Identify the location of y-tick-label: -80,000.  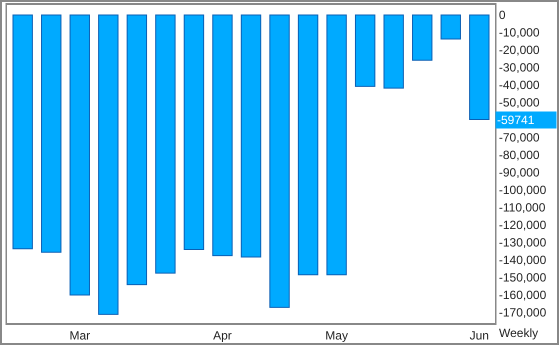
(519, 155).